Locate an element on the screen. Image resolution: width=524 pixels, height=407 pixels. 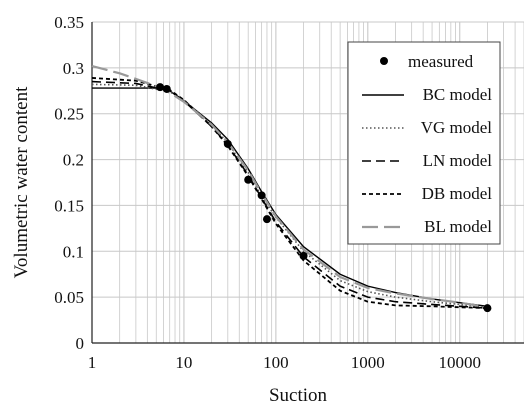
y-axis-title: Volumetric water content is located at coordinates (21, 182).